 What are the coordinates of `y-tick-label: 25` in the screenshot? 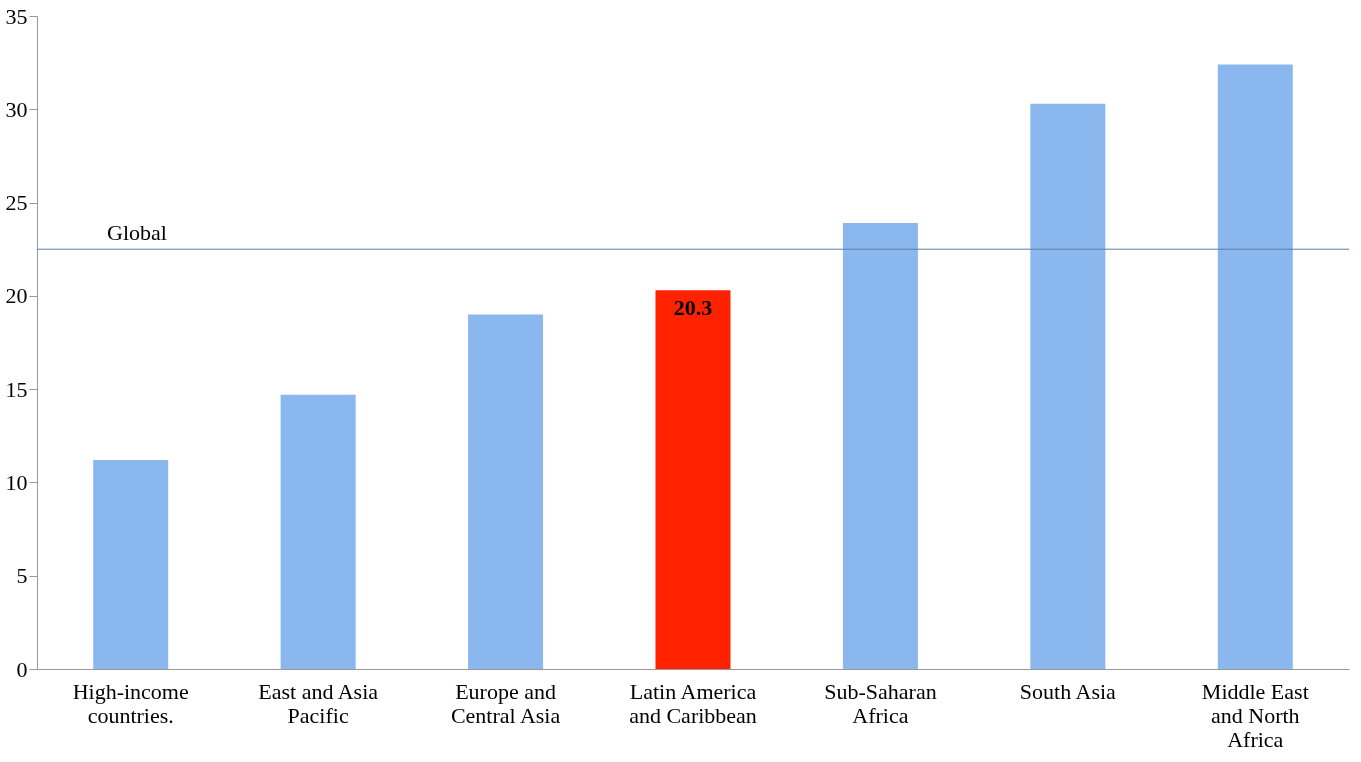 It's located at (16, 203).